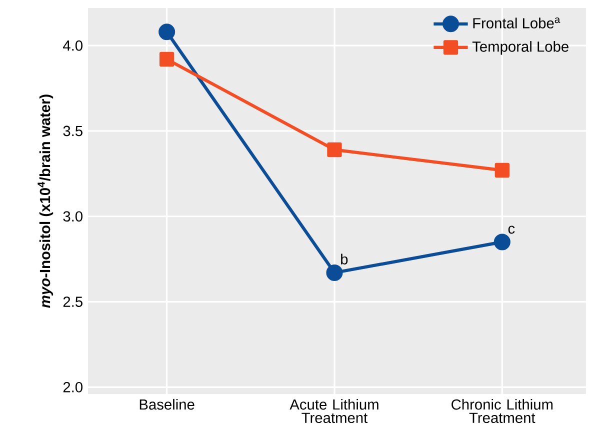 Image resolution: width=589 pixels, height=437 pixels. What do you see at coordinates (511, 230) in the screenshot?
I see `annotation: c` at bounding box center [511, 230].